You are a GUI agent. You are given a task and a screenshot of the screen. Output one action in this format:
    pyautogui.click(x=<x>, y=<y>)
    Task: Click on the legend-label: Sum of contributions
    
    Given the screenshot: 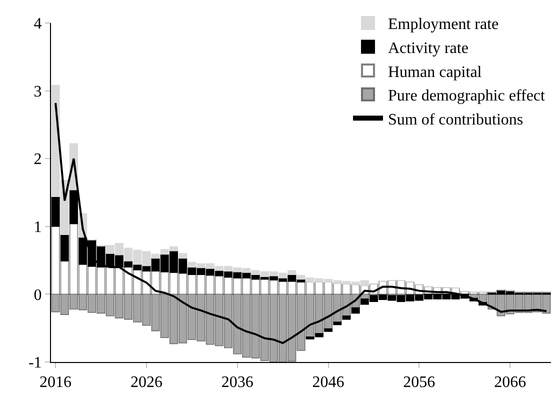 What is the action you would take?
    pyautogui.click(x=456, y=119)
    